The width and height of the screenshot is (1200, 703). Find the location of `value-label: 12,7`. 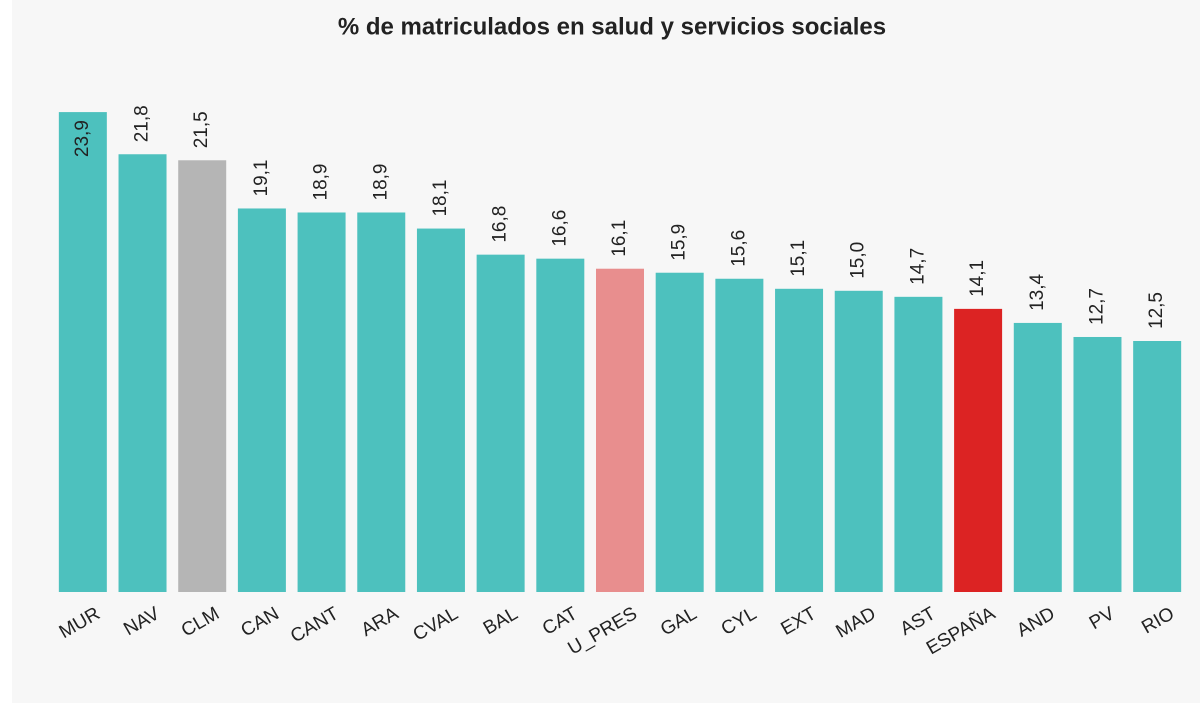

value-label: 12,7 is located at coordinates (1096, 306).